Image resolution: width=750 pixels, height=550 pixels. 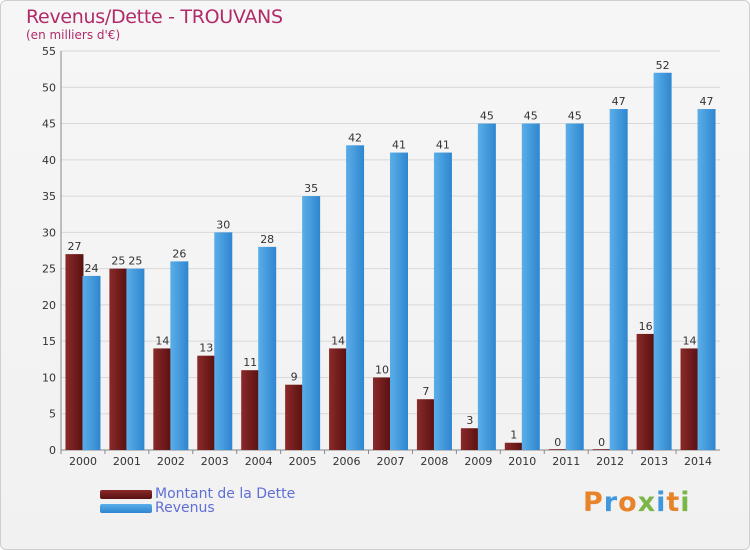 What do you see at coordinates (673, 502) in the screenshot?
I see `logo-letter: t` at bounding box center [673, 502].